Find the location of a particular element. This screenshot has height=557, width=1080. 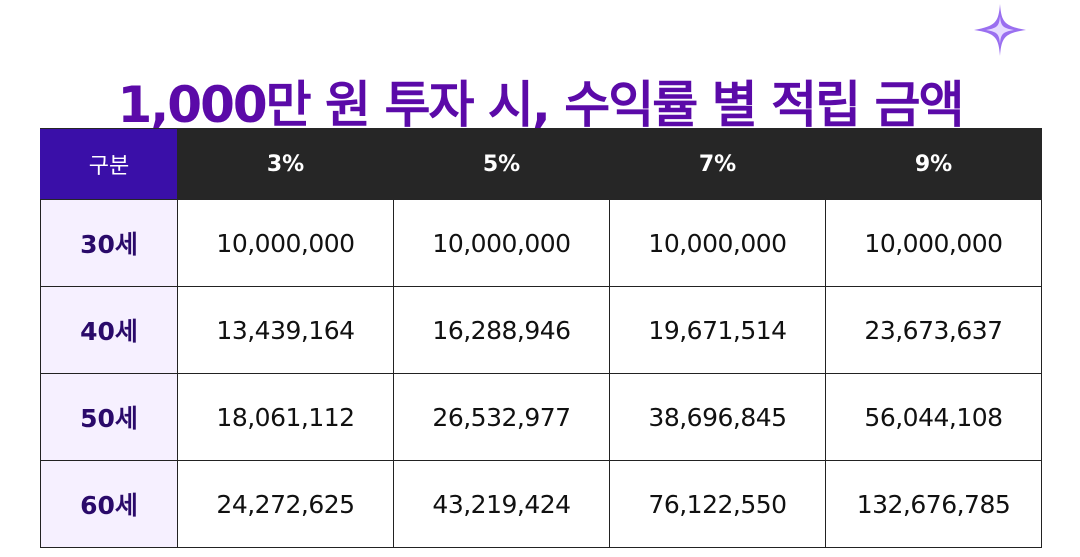

table-cell: 18,061,112 is located at coordinates (285, 417).